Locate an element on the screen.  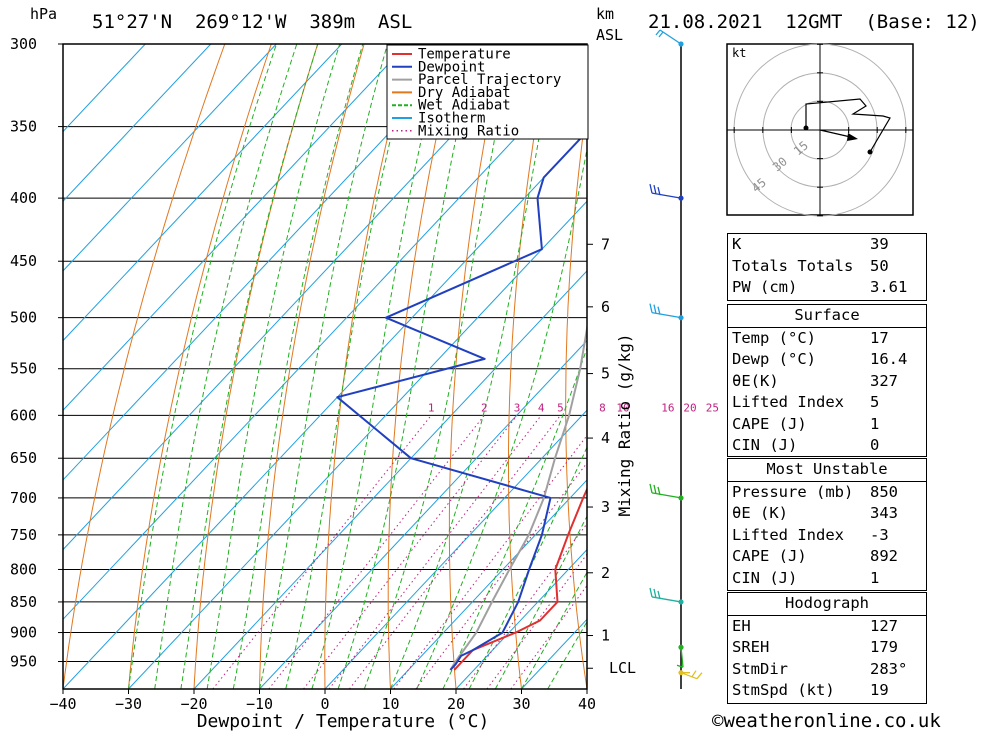
stat-label: Temp (°C) is located at coordinates (774, 337).